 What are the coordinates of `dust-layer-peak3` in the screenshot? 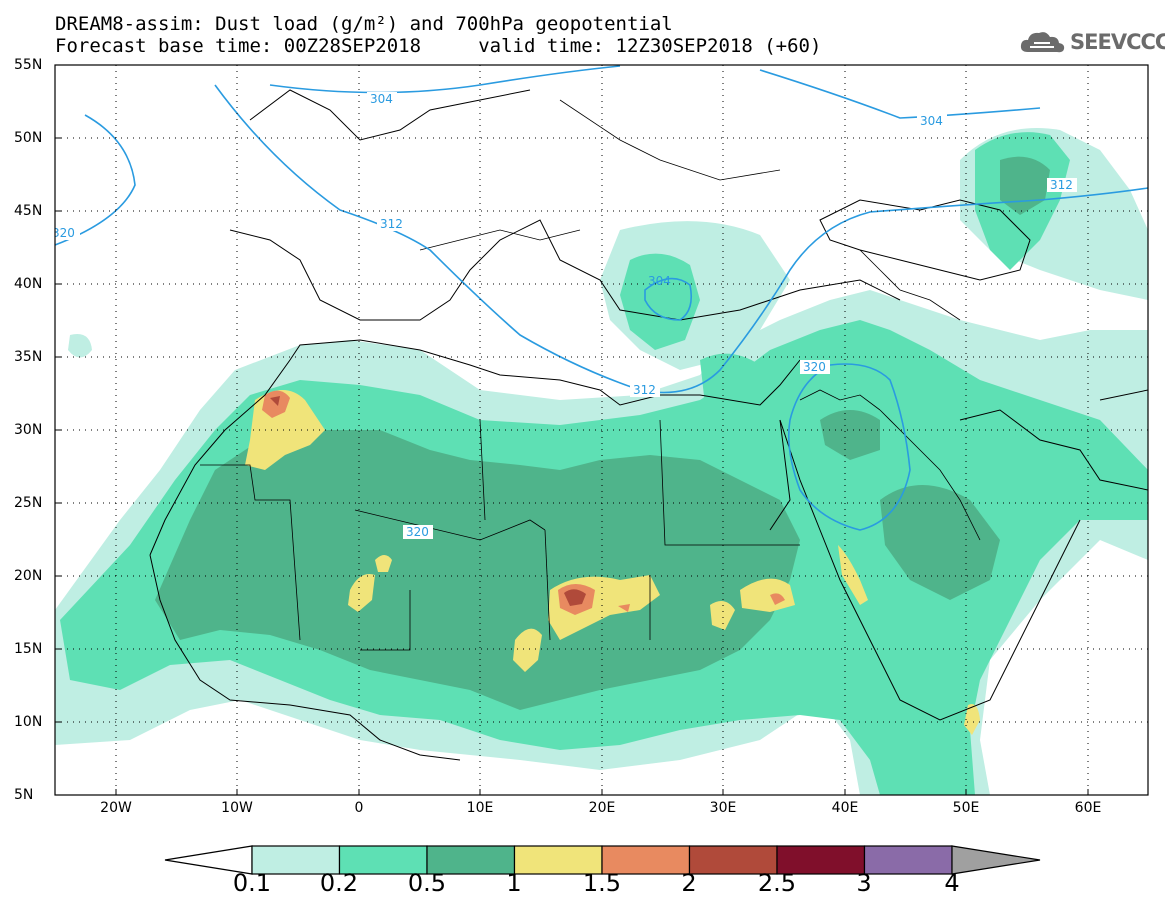 It's located at (428, 501).